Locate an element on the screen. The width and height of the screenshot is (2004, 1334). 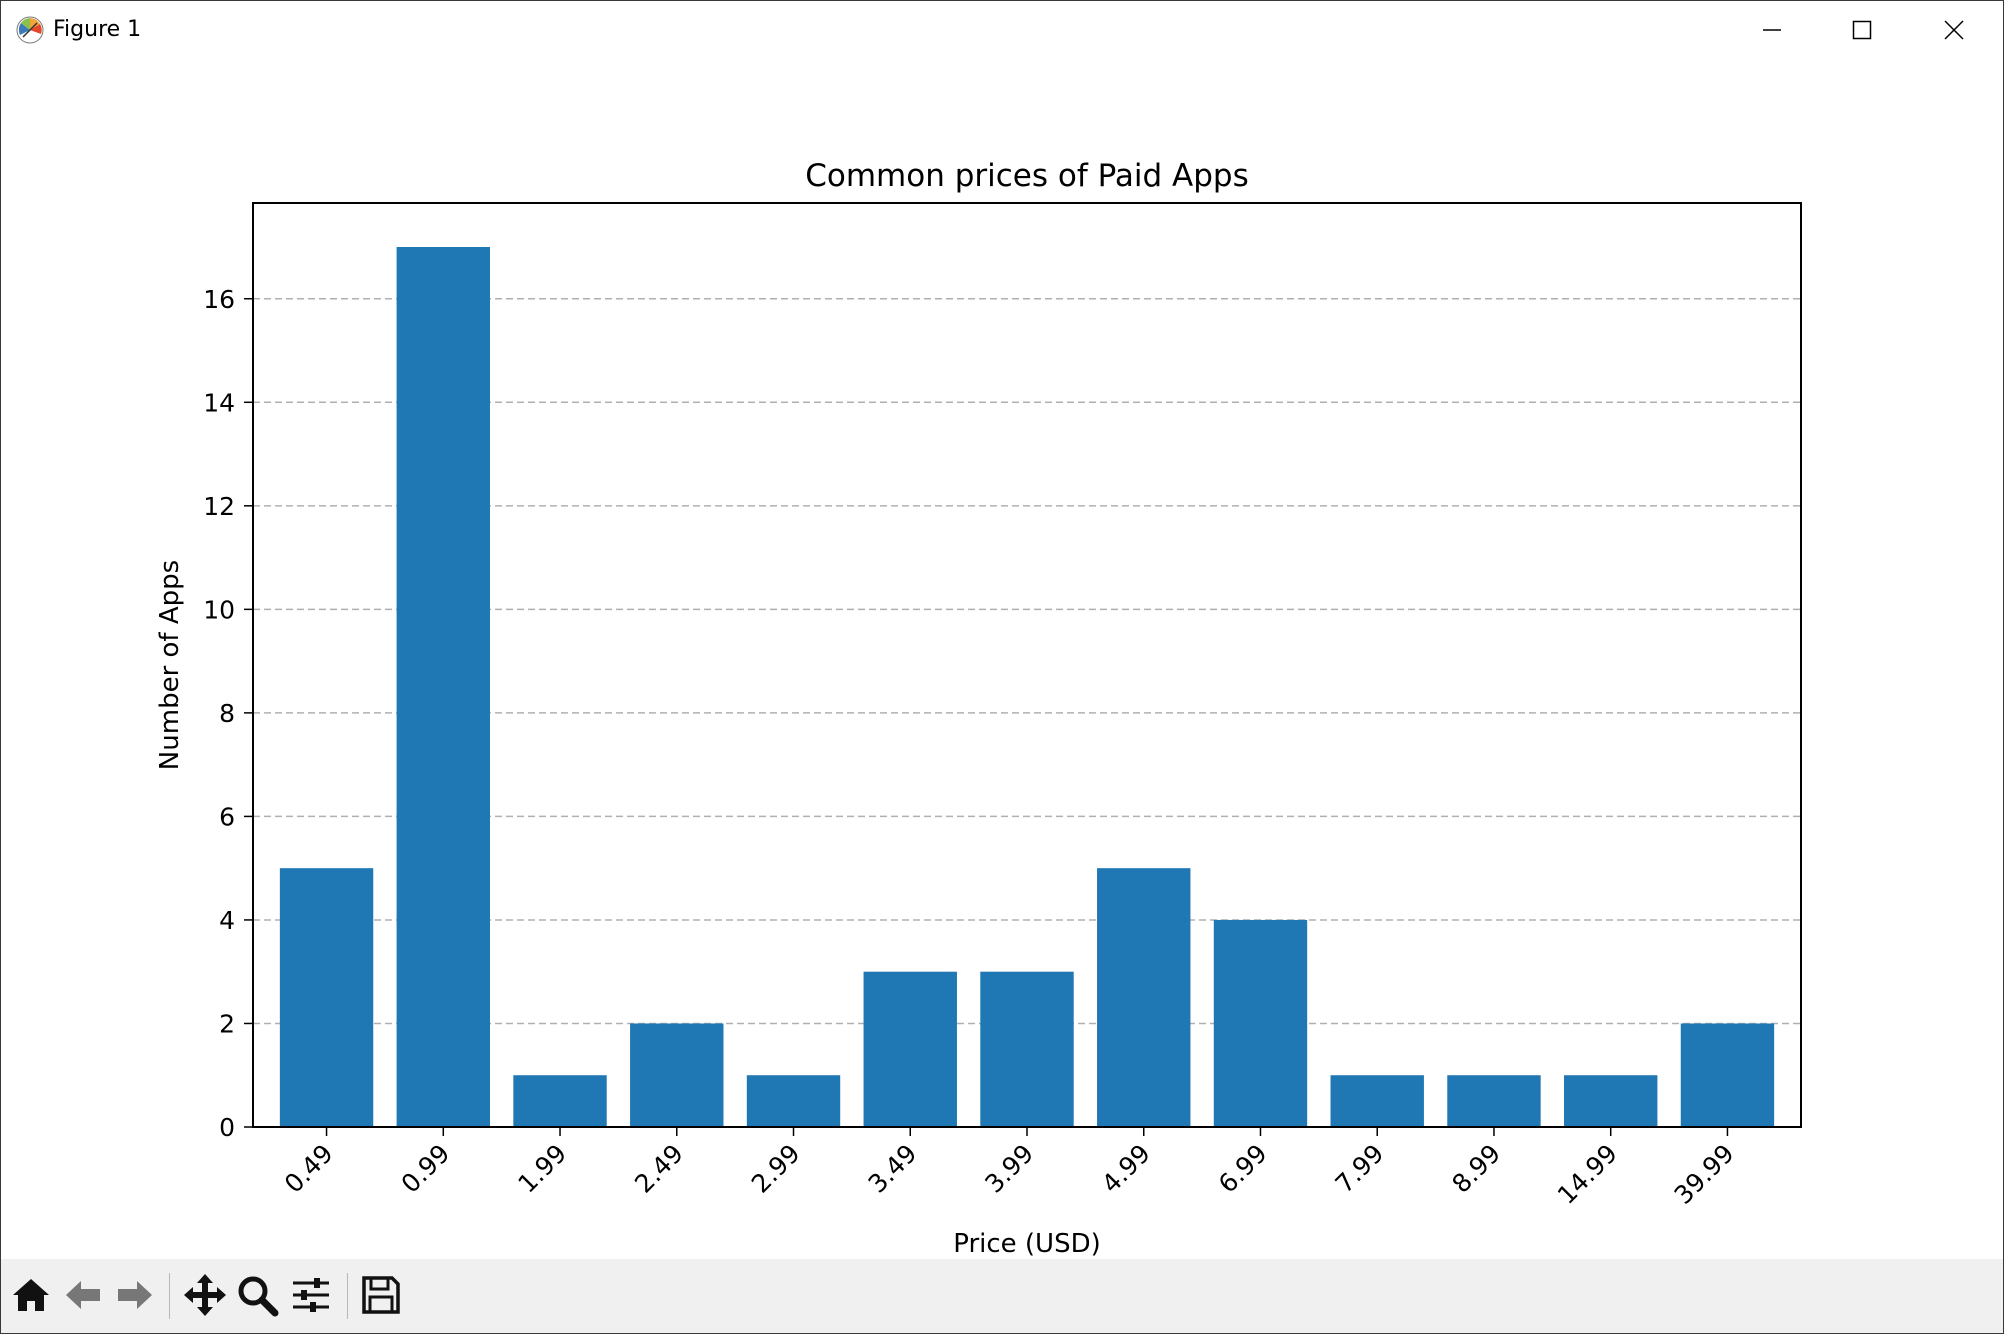
move-icon is located at coordinates (205, 1295).